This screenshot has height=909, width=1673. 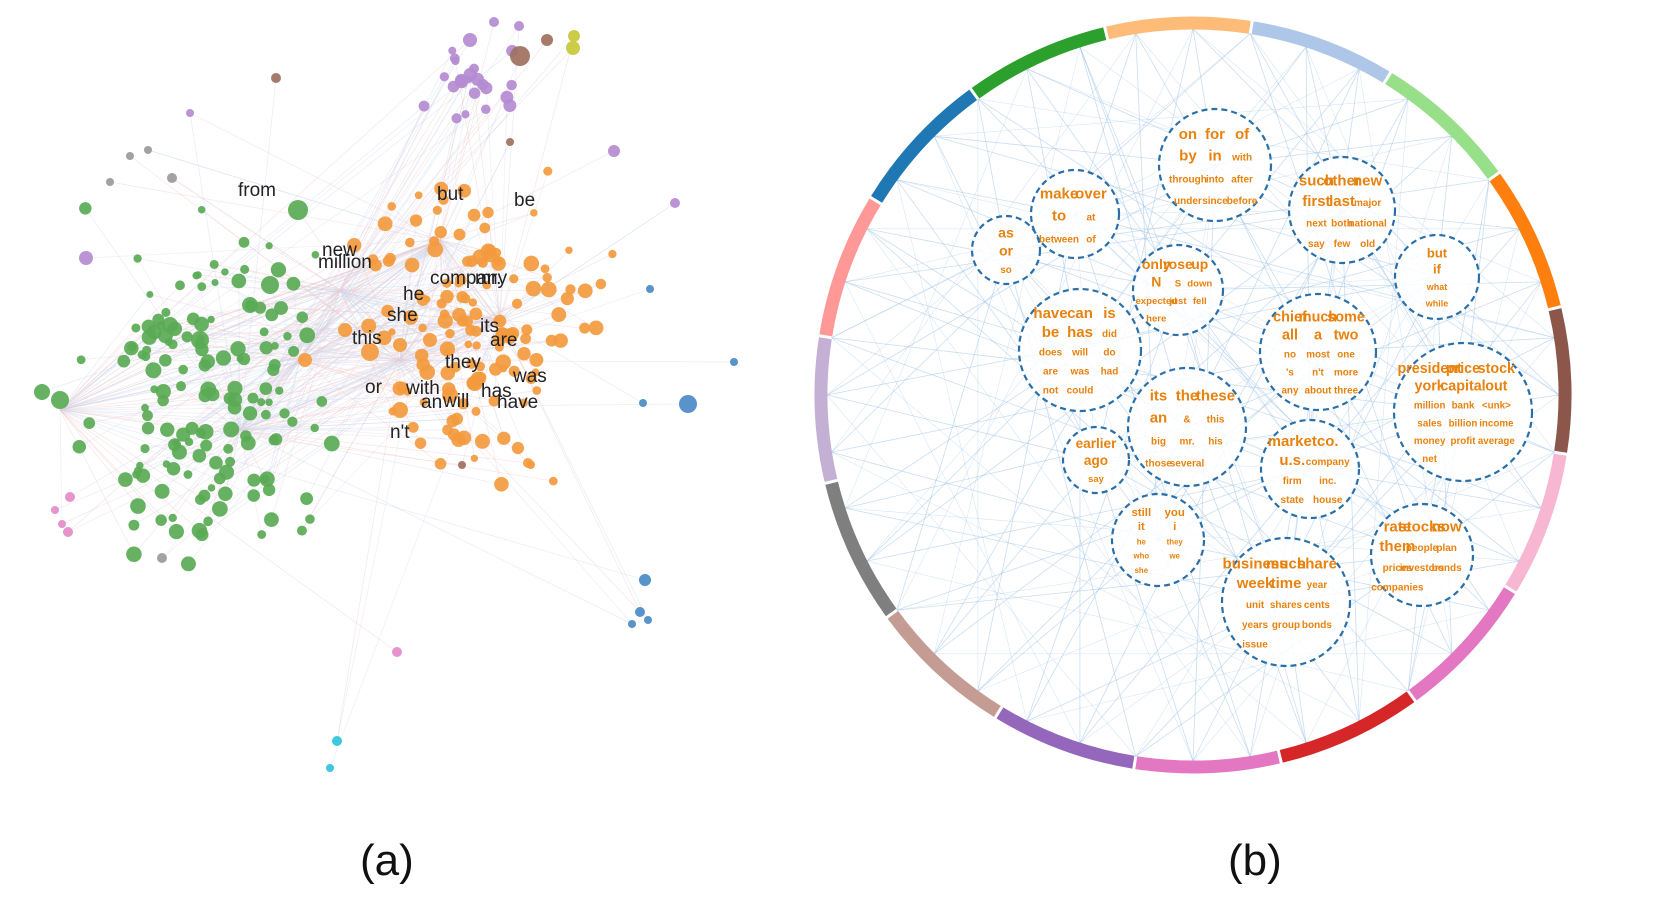 What do you see at coordinates (1398, 526) in the screenshot?
I see `cloud-word: rate` at bounding box center [1398, 526].